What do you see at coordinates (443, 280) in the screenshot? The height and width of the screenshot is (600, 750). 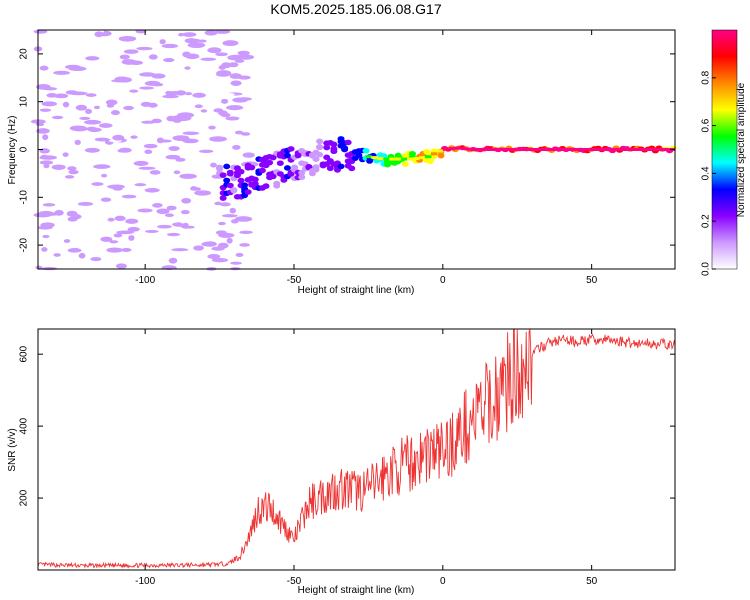 I see `spectrogram-x-tick-label: 0` at bounding box center [443, 280].